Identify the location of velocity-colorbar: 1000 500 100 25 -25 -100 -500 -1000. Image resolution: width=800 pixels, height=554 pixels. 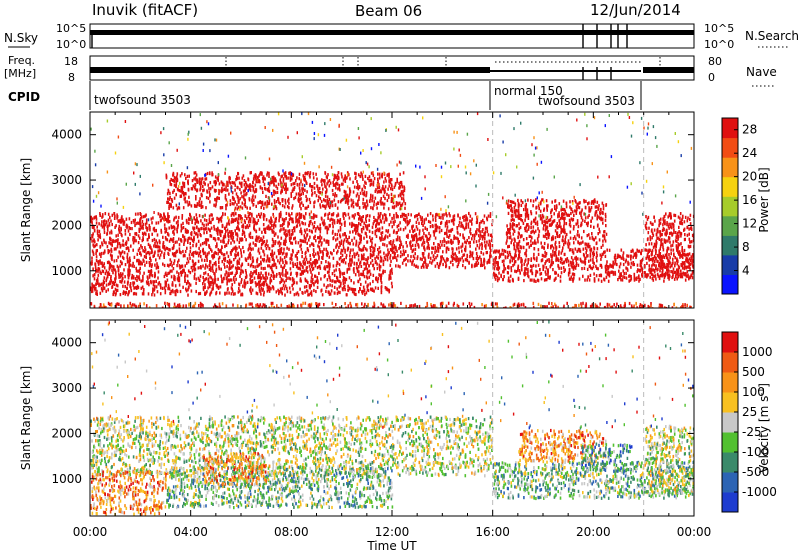
(749, 422).